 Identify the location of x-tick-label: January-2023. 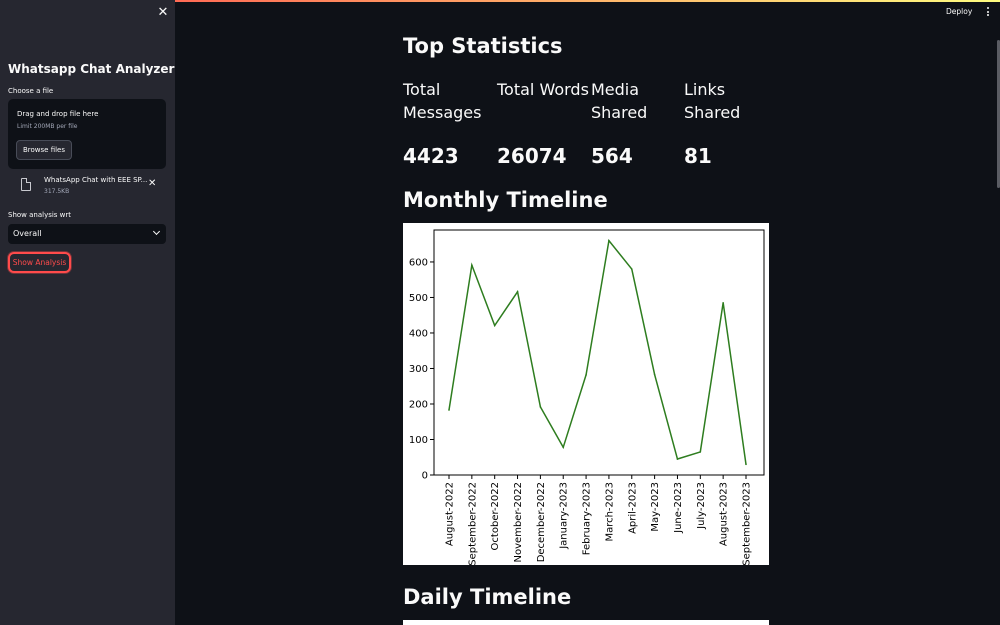
(564, 516).